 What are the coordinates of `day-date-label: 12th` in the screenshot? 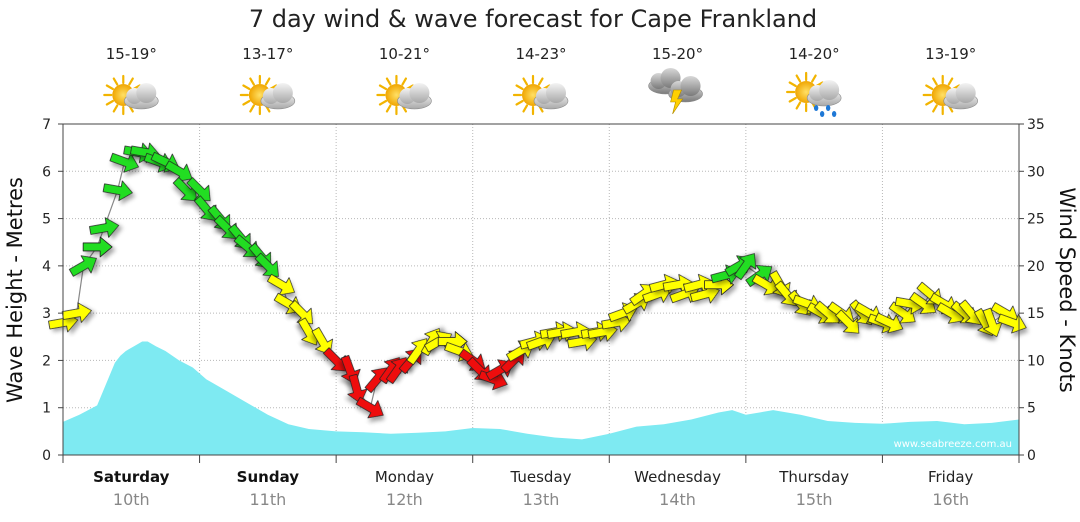 It's located at (404, 499).